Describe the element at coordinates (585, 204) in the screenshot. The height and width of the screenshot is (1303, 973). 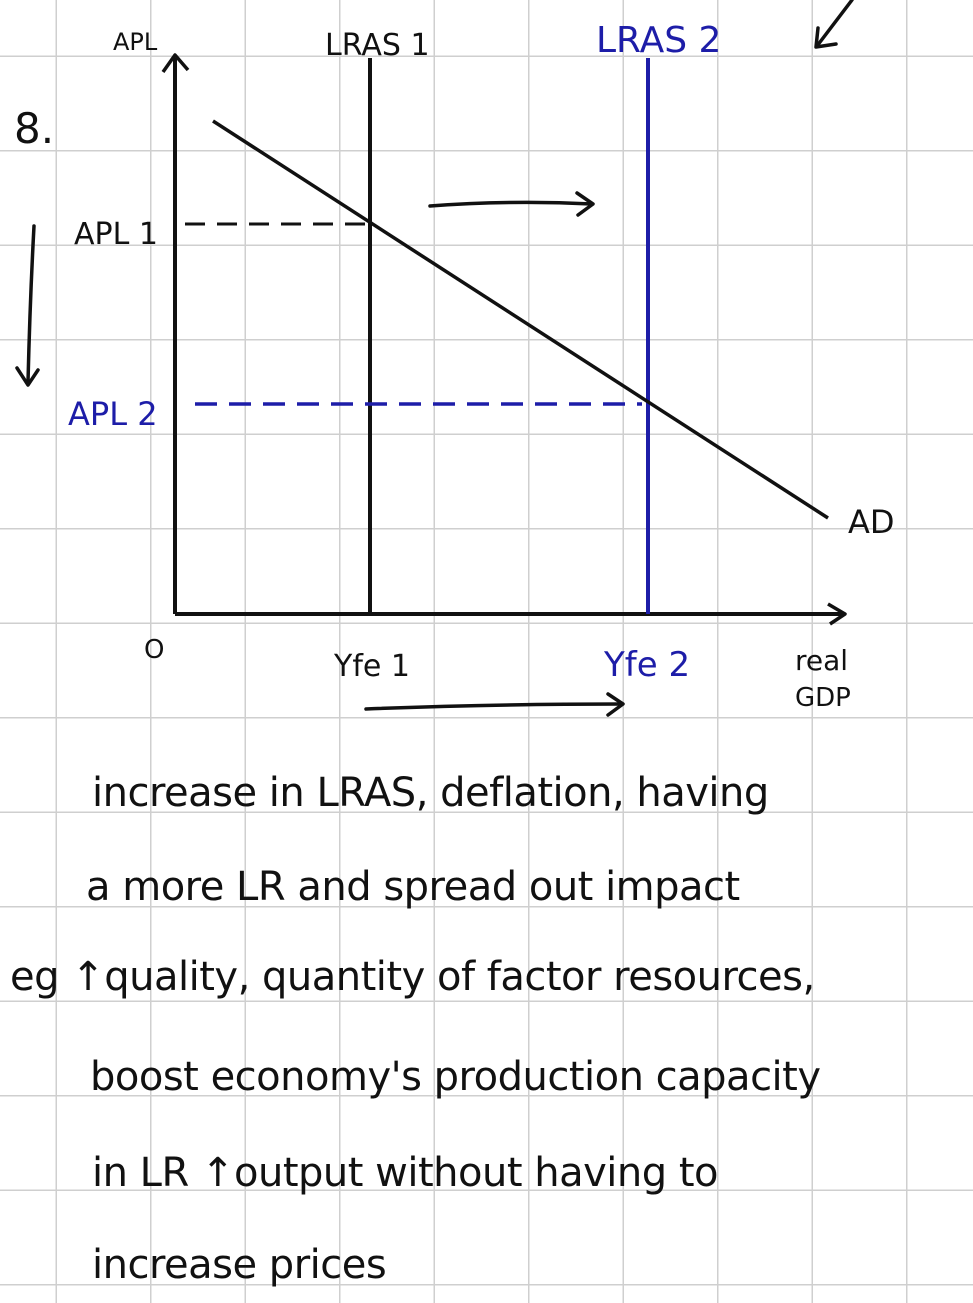
I see `rightward-shift-arrowhead` at that location.